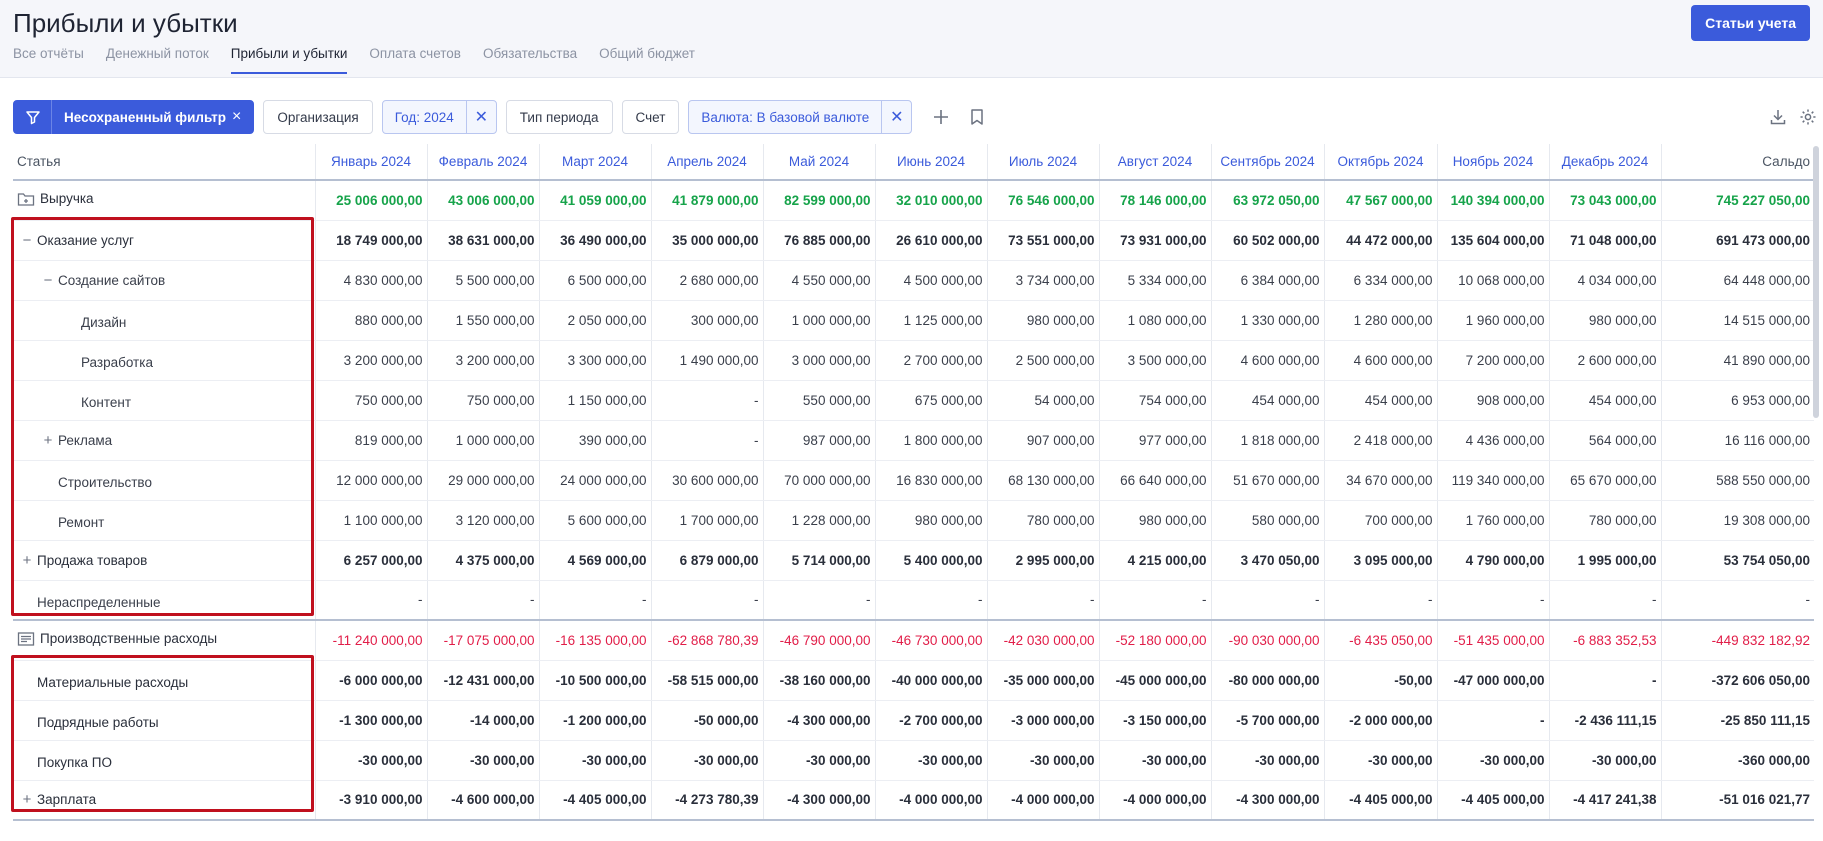  What do you see at coordinates (1042, 560) in the screenshot?
I see `month-value-cell: 2 995 000,00` at bounding box center [1042, 560].